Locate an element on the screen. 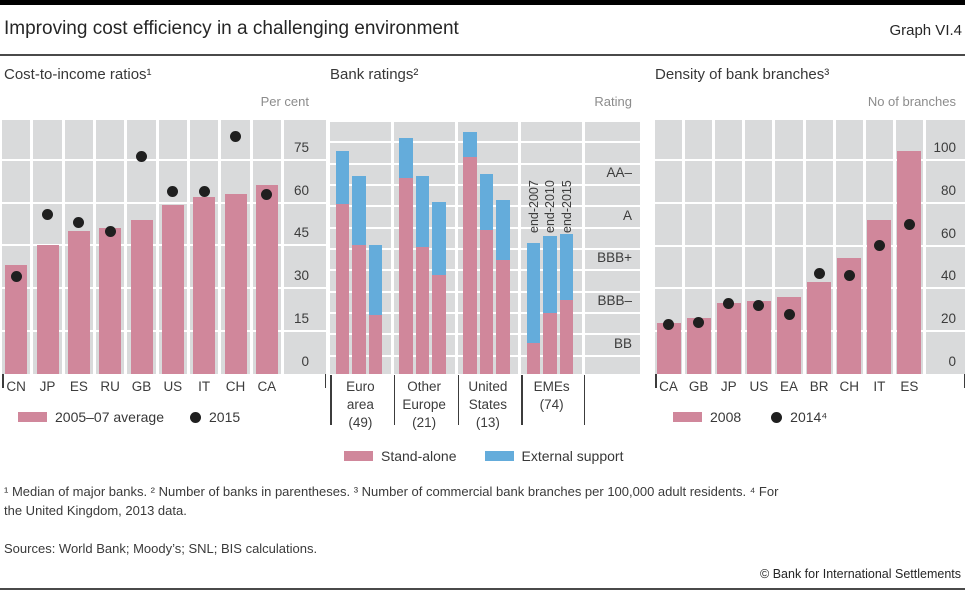 Image resolution: width=965 pixels, height=595 pixels. y-tick-label: 20 is located at coordinates (948, 319).